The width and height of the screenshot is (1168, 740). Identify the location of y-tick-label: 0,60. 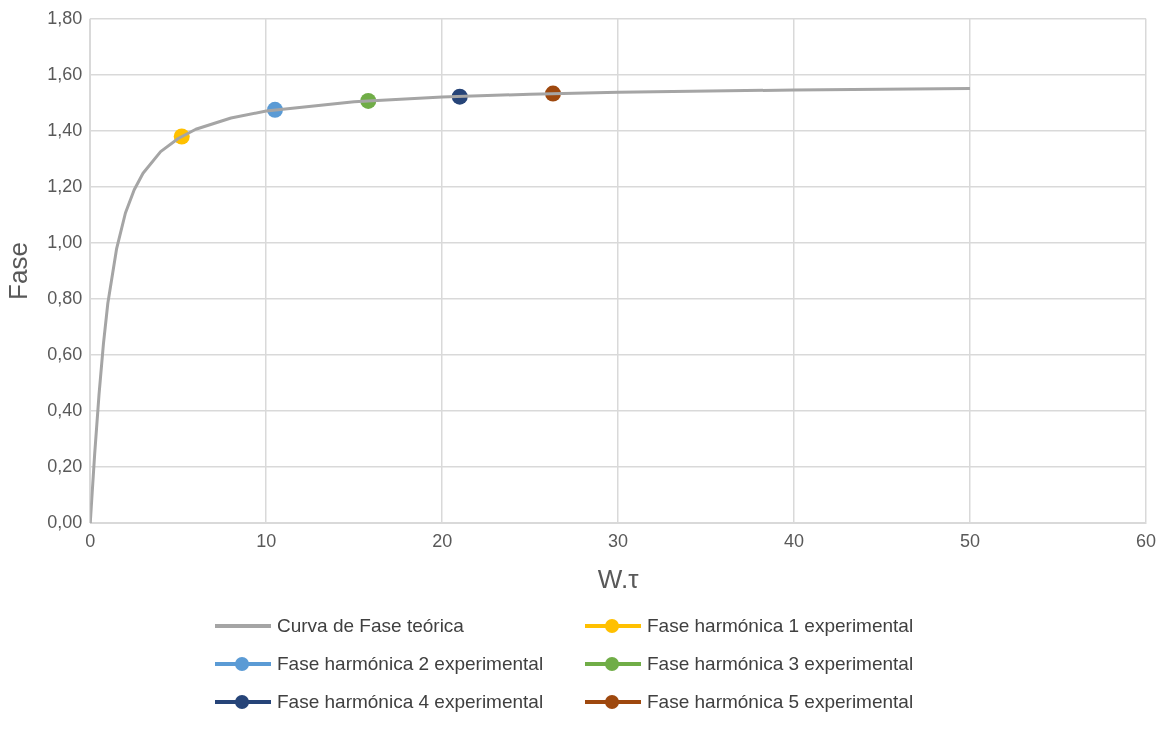
(65, 354).